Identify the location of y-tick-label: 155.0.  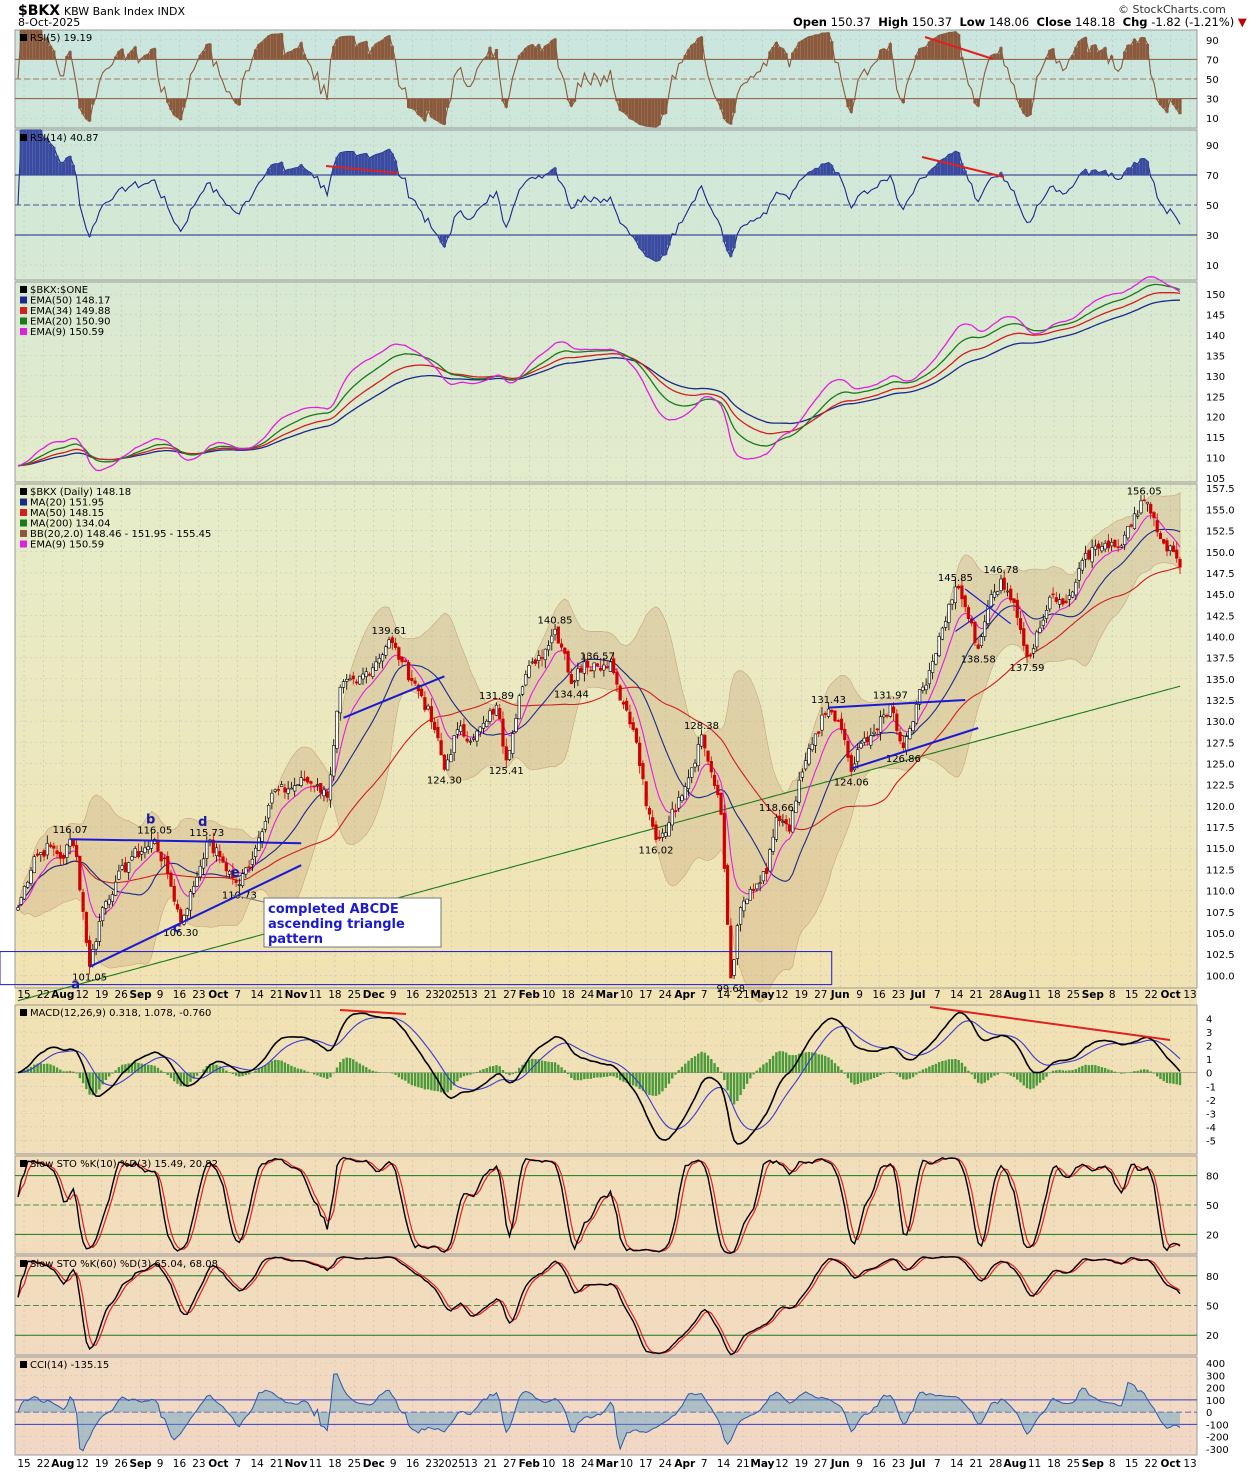
(1220, 510).